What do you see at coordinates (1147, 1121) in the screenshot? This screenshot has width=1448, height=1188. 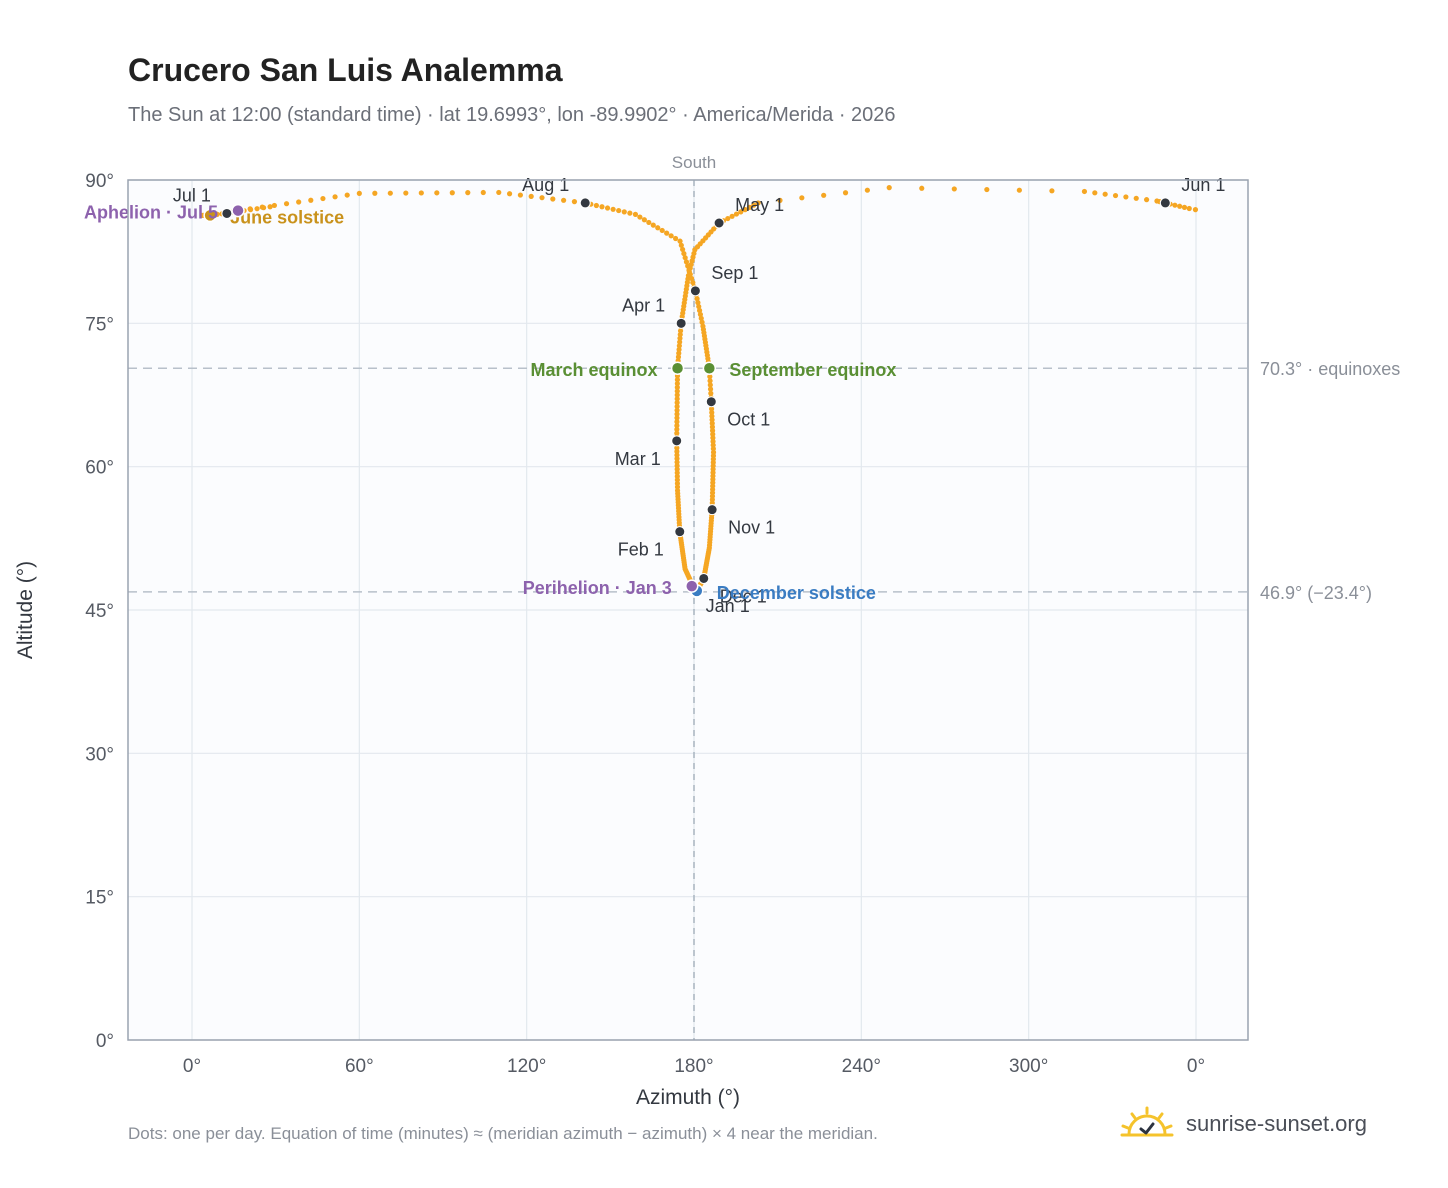 I see `sun-logo-icon` at bounding box center [1147, 1121].